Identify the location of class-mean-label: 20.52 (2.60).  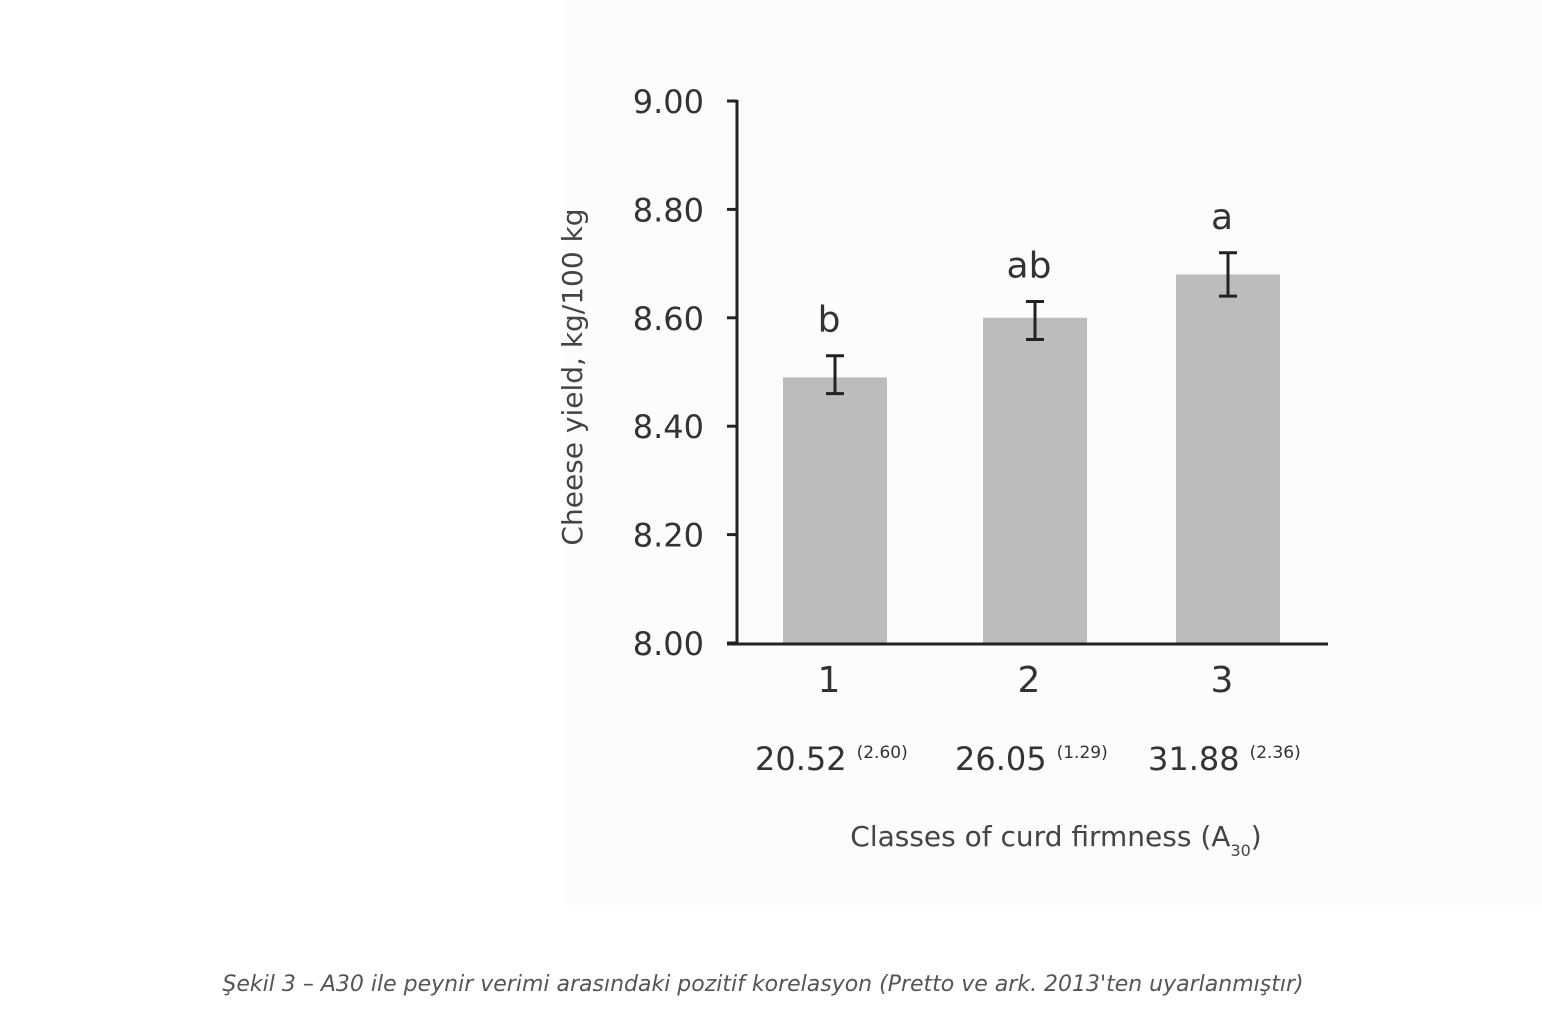
(831, 759).